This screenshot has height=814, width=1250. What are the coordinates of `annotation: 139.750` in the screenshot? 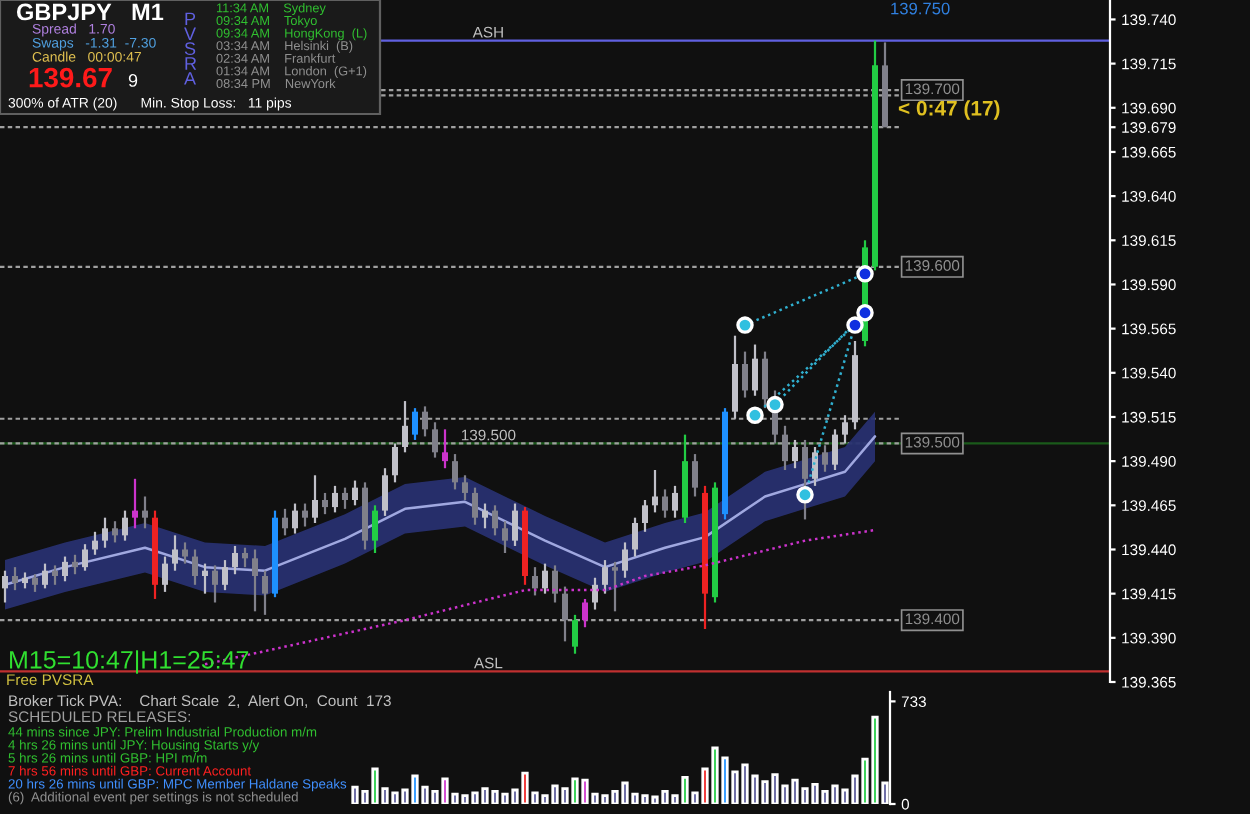 It's located at (920, 8).